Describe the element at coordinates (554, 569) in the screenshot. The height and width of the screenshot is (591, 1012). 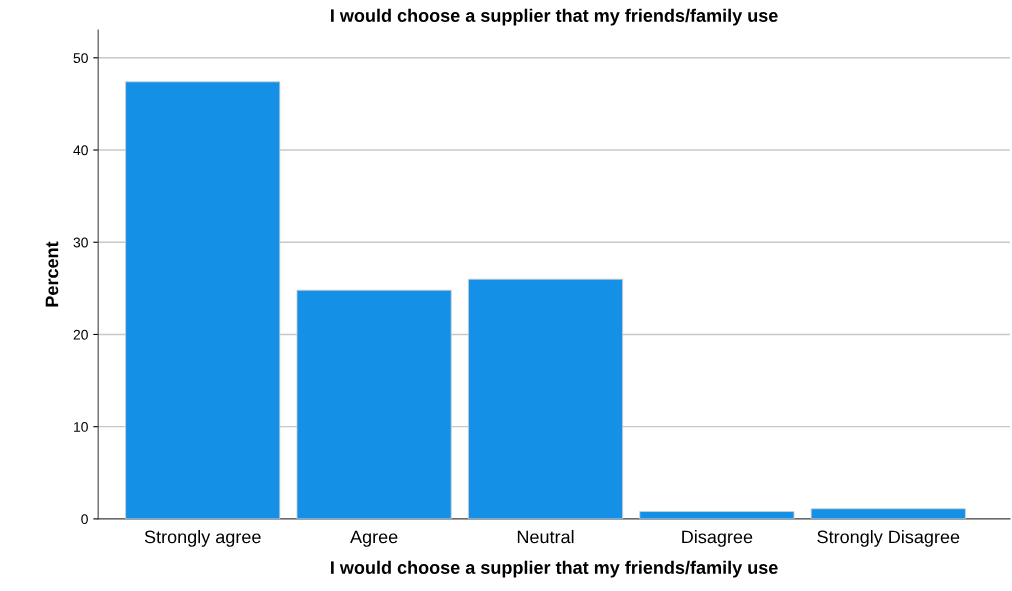
I see `x-axis-title: I would choose a supplier that my friends/family use` at that location.